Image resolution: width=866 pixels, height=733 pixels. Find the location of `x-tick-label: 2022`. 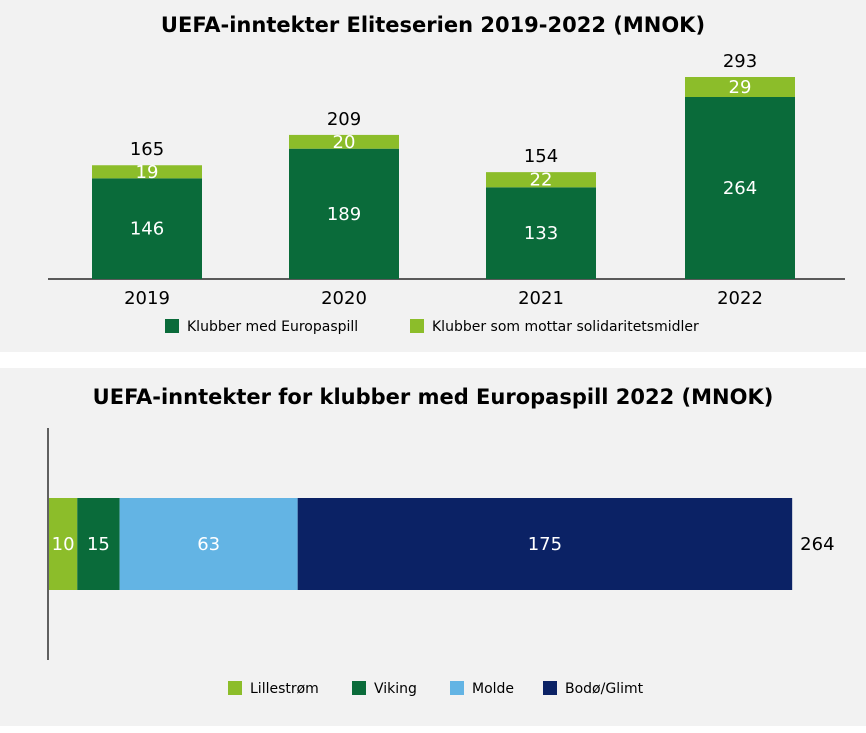

x-tick-label: 2022 is located at coordinates (740, 298).